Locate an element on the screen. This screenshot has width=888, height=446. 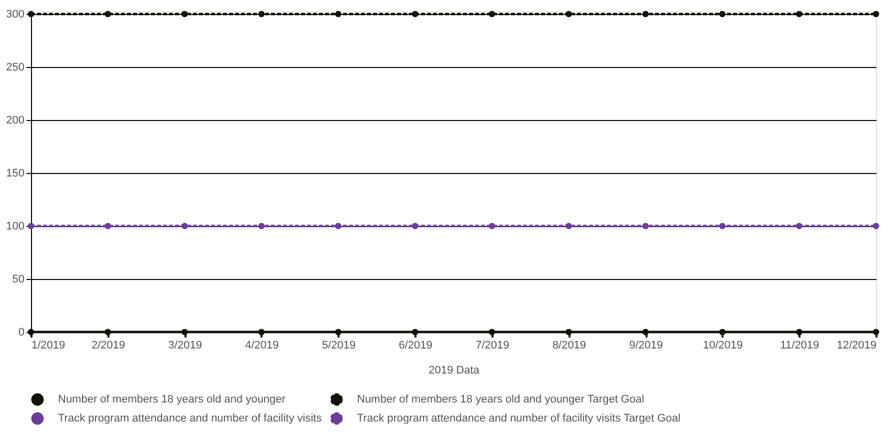
legend-label: Number of members 18 years old and younger Target Goal is located at coordinates (500, 400).